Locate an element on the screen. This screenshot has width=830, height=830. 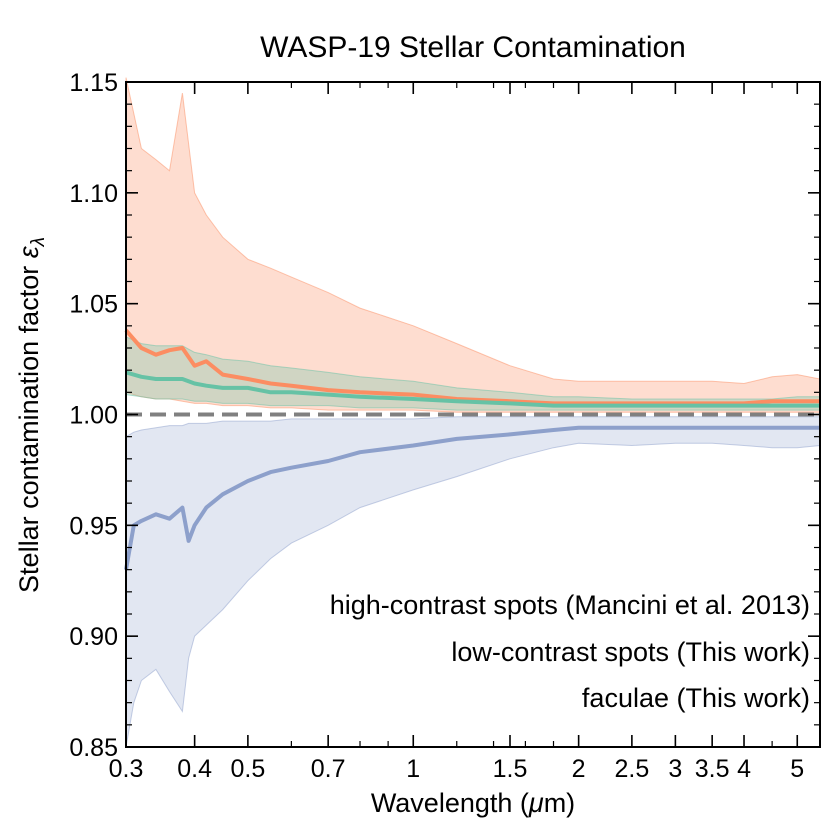
x-tick-label: 0.3 is located at coordinates (126, 769).